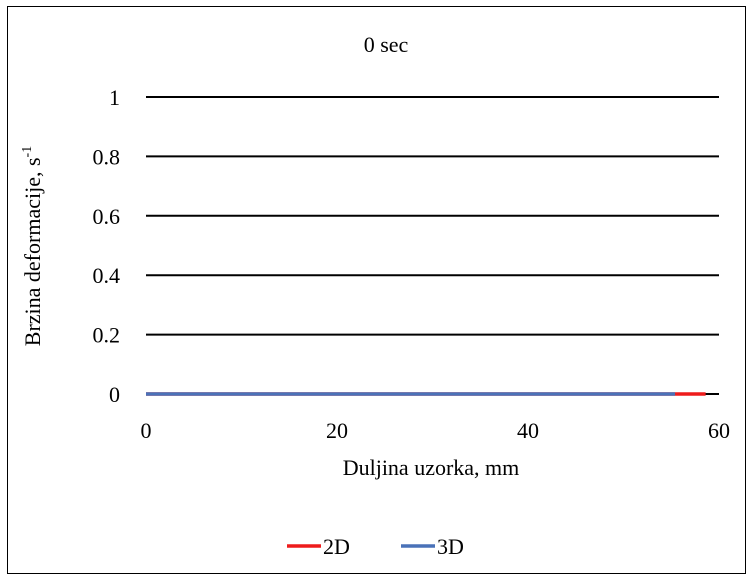 The height and width of the screenshot is (578, 753). What do you see at coordinates (107, 246) in the screenshot?
I see `y-tick-labels: 0 0.2 0.4 0.6 0.8 1` at bounding box center [107, 246].